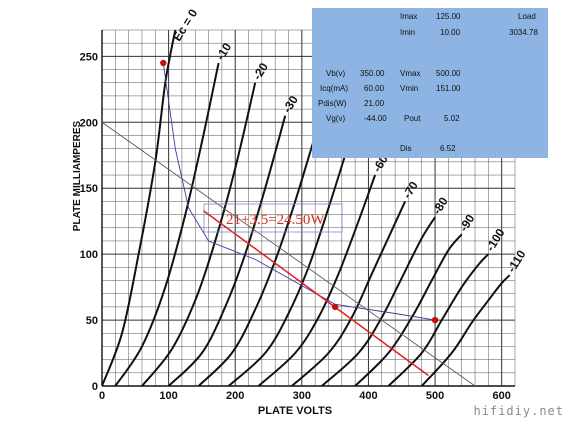  Describe the element at coordinates (95, 387) in the screenshot. I see `y-tick-label: 0` at that location.